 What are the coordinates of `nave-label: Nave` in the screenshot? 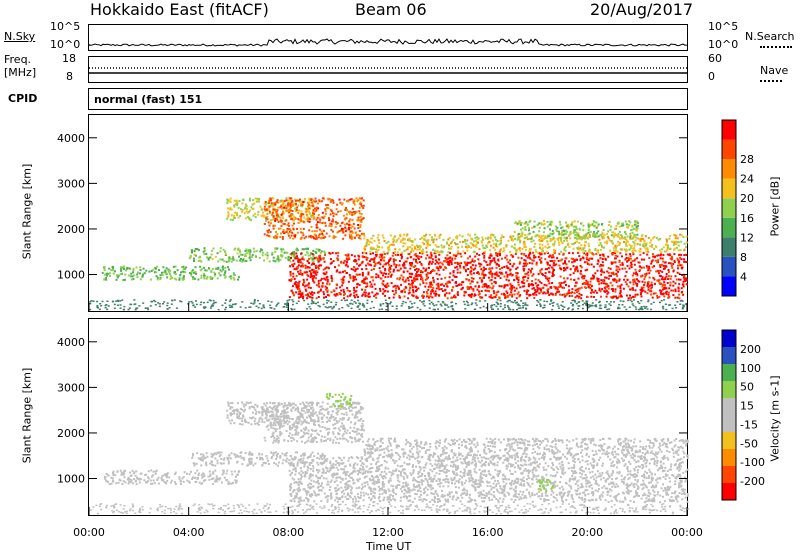 It's located at (774, 70).